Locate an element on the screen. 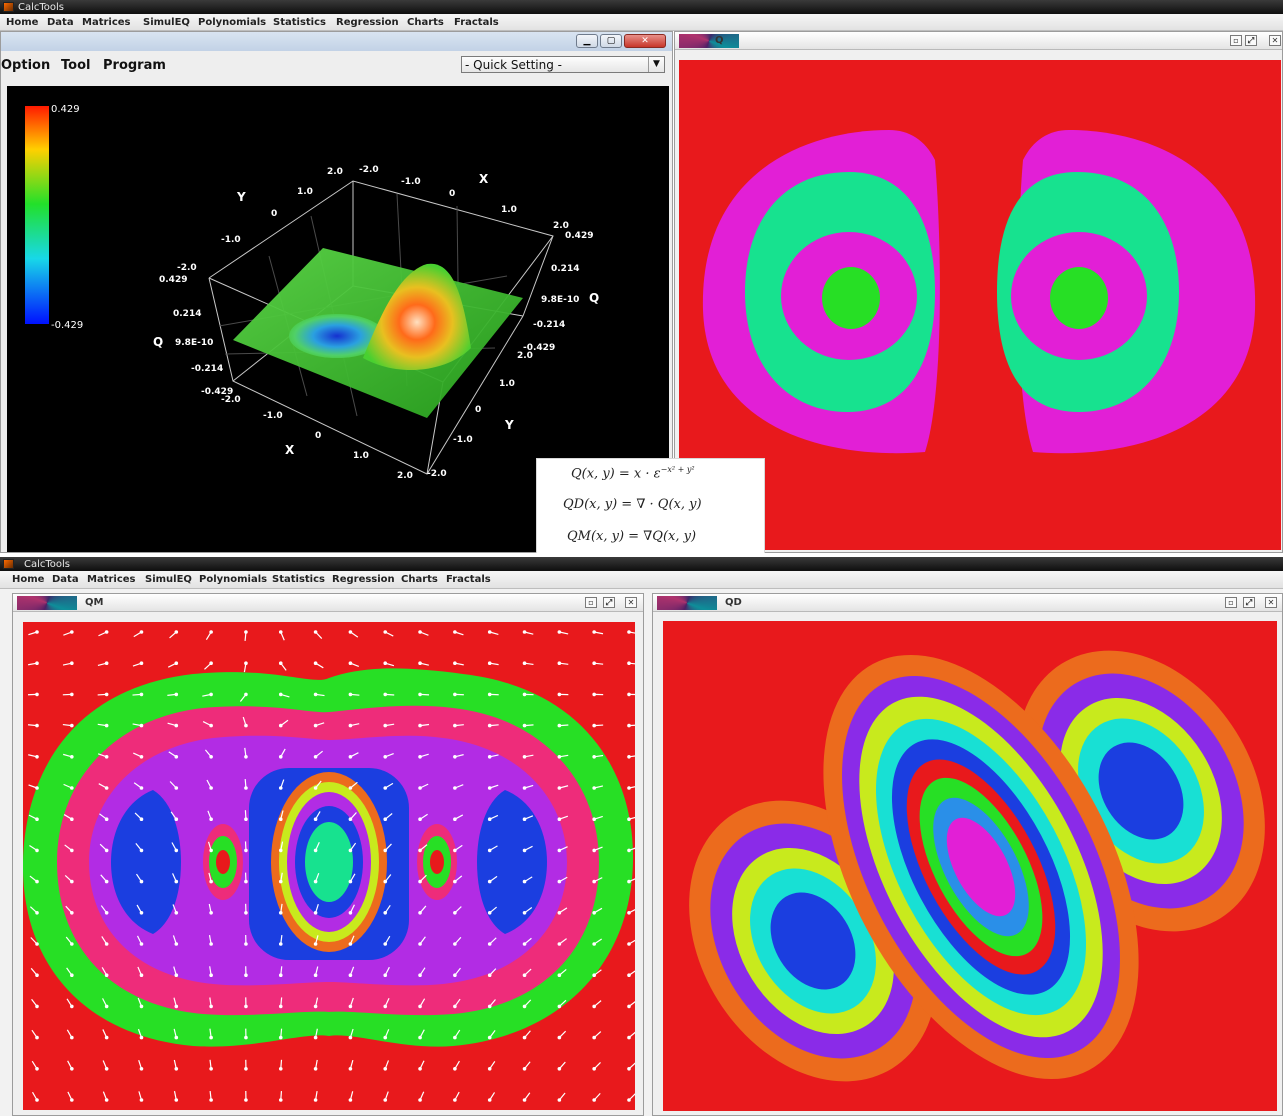  bottom-menu-fractals: Fractals is located at coordinates (468, 579).